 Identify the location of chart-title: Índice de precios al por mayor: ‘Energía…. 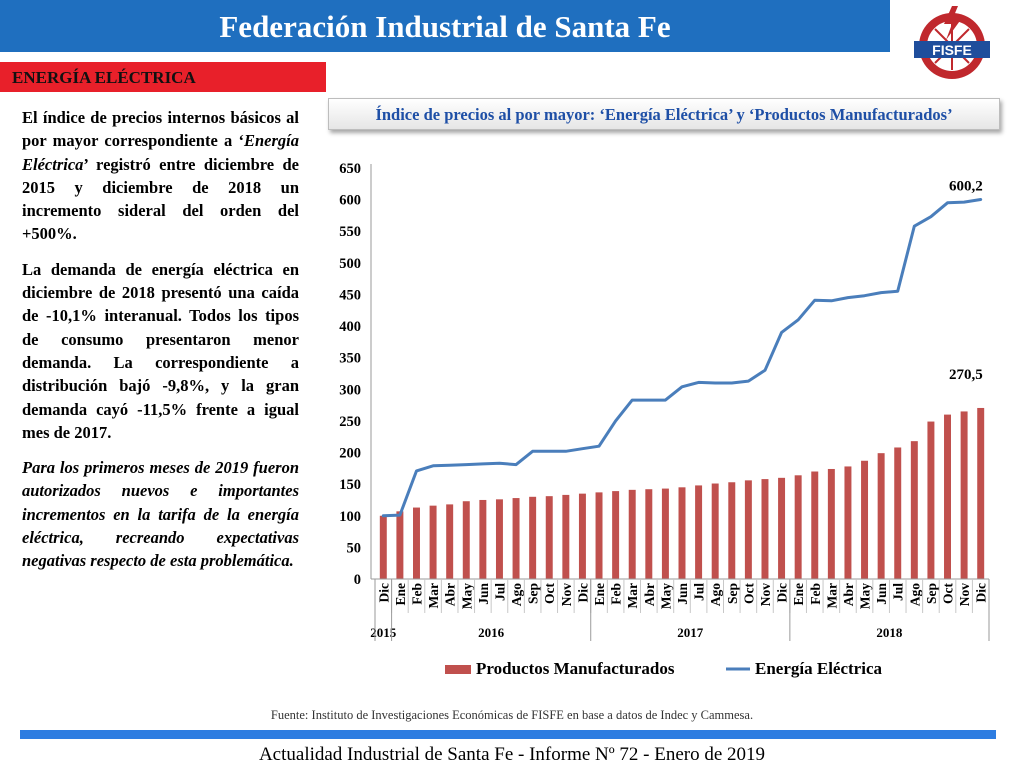
(664, 114).